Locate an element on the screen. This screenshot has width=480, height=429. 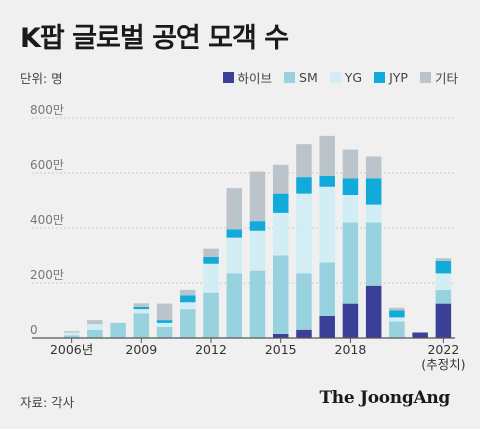
bar-segment-sm-2018 is located at coordinates (350, 263).